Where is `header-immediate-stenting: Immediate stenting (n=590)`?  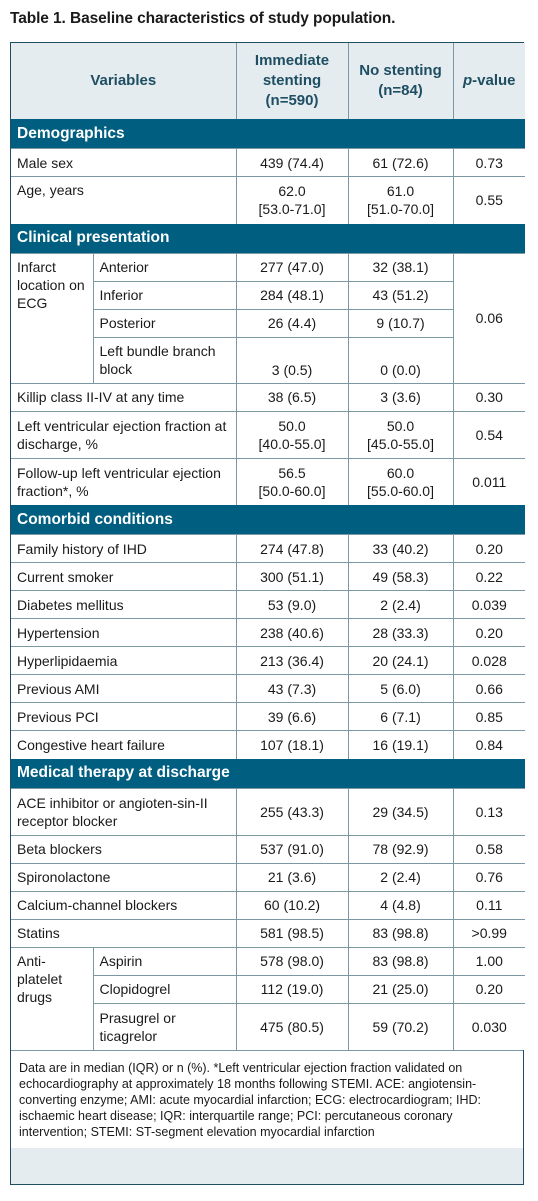
header-immediate-stenting: Immediate stenting (n=590) is located at coordinates (292, 81).